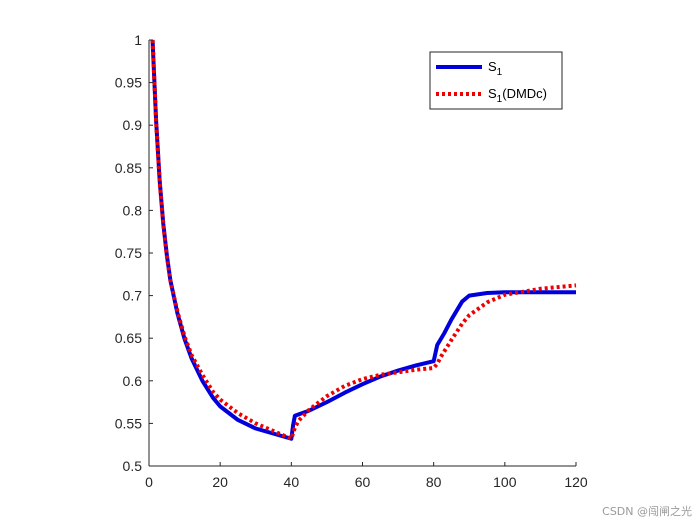 The width and height of the screenshot is (700, 525). I want to click on y-tick-label: 0.9, so click(133, 125).